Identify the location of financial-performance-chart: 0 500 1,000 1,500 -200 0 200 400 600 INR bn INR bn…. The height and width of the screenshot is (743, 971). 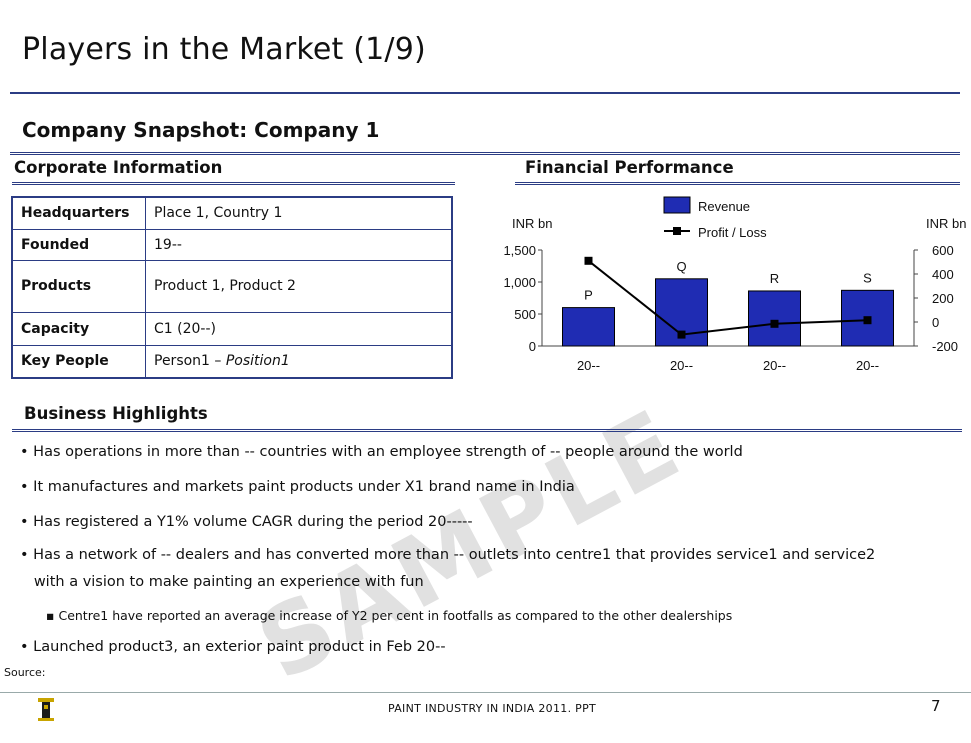
(734, 284).